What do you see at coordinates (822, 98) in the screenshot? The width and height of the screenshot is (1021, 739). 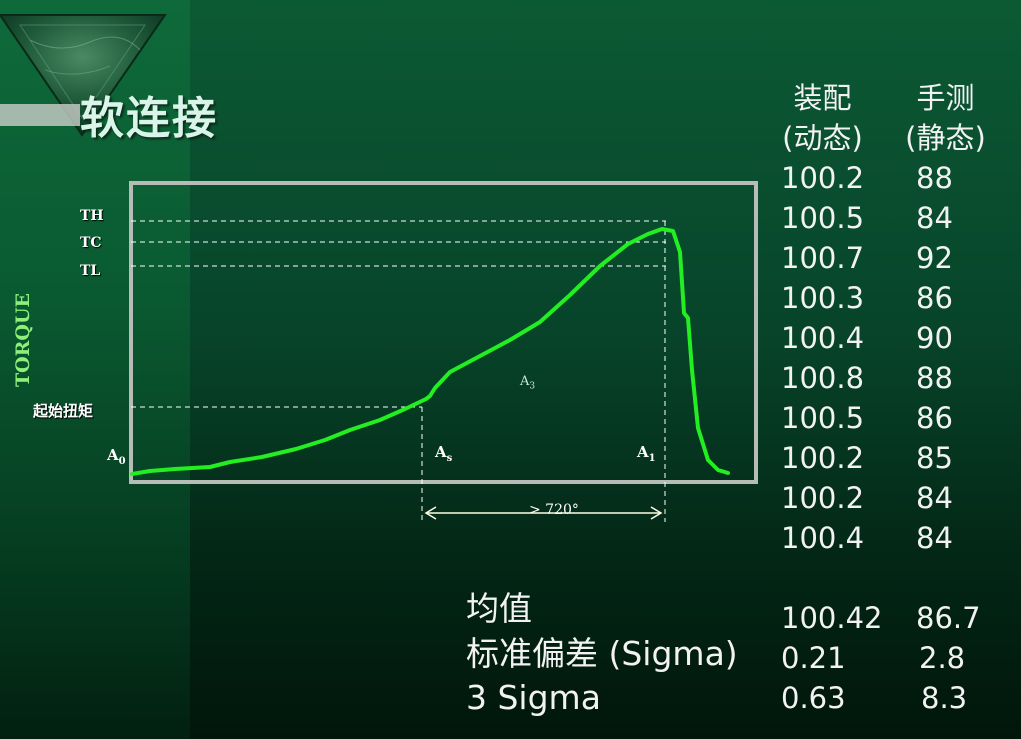 I see `col1-header-line1: 装配` at bounding box center [822, 98].